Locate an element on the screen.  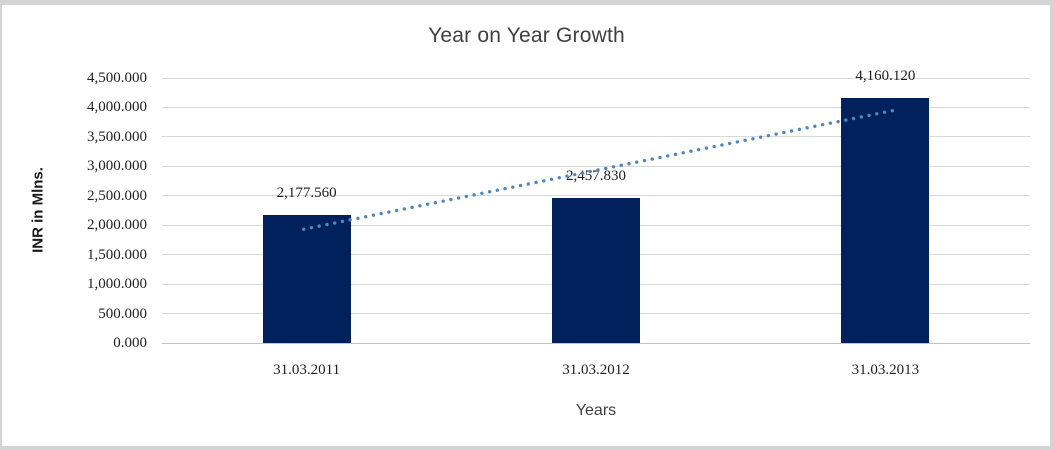
y-tick-label: 4,500.000 is located at coordinates (117, 78).